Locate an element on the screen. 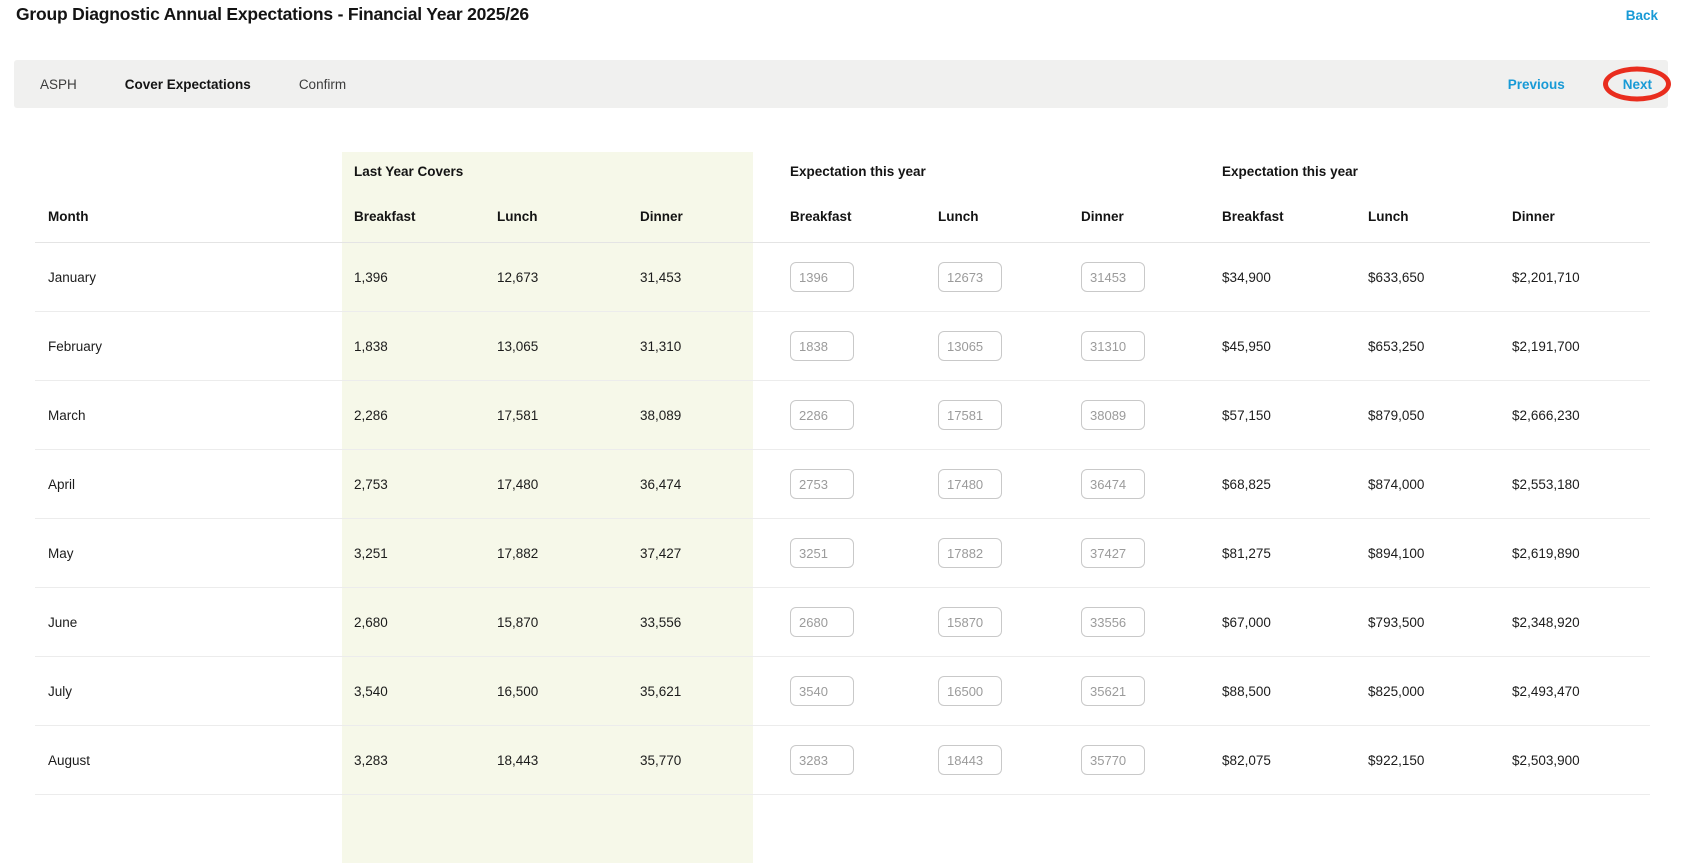  expected-revenue-value: $68,825 is located at coordinates (1262, 484).